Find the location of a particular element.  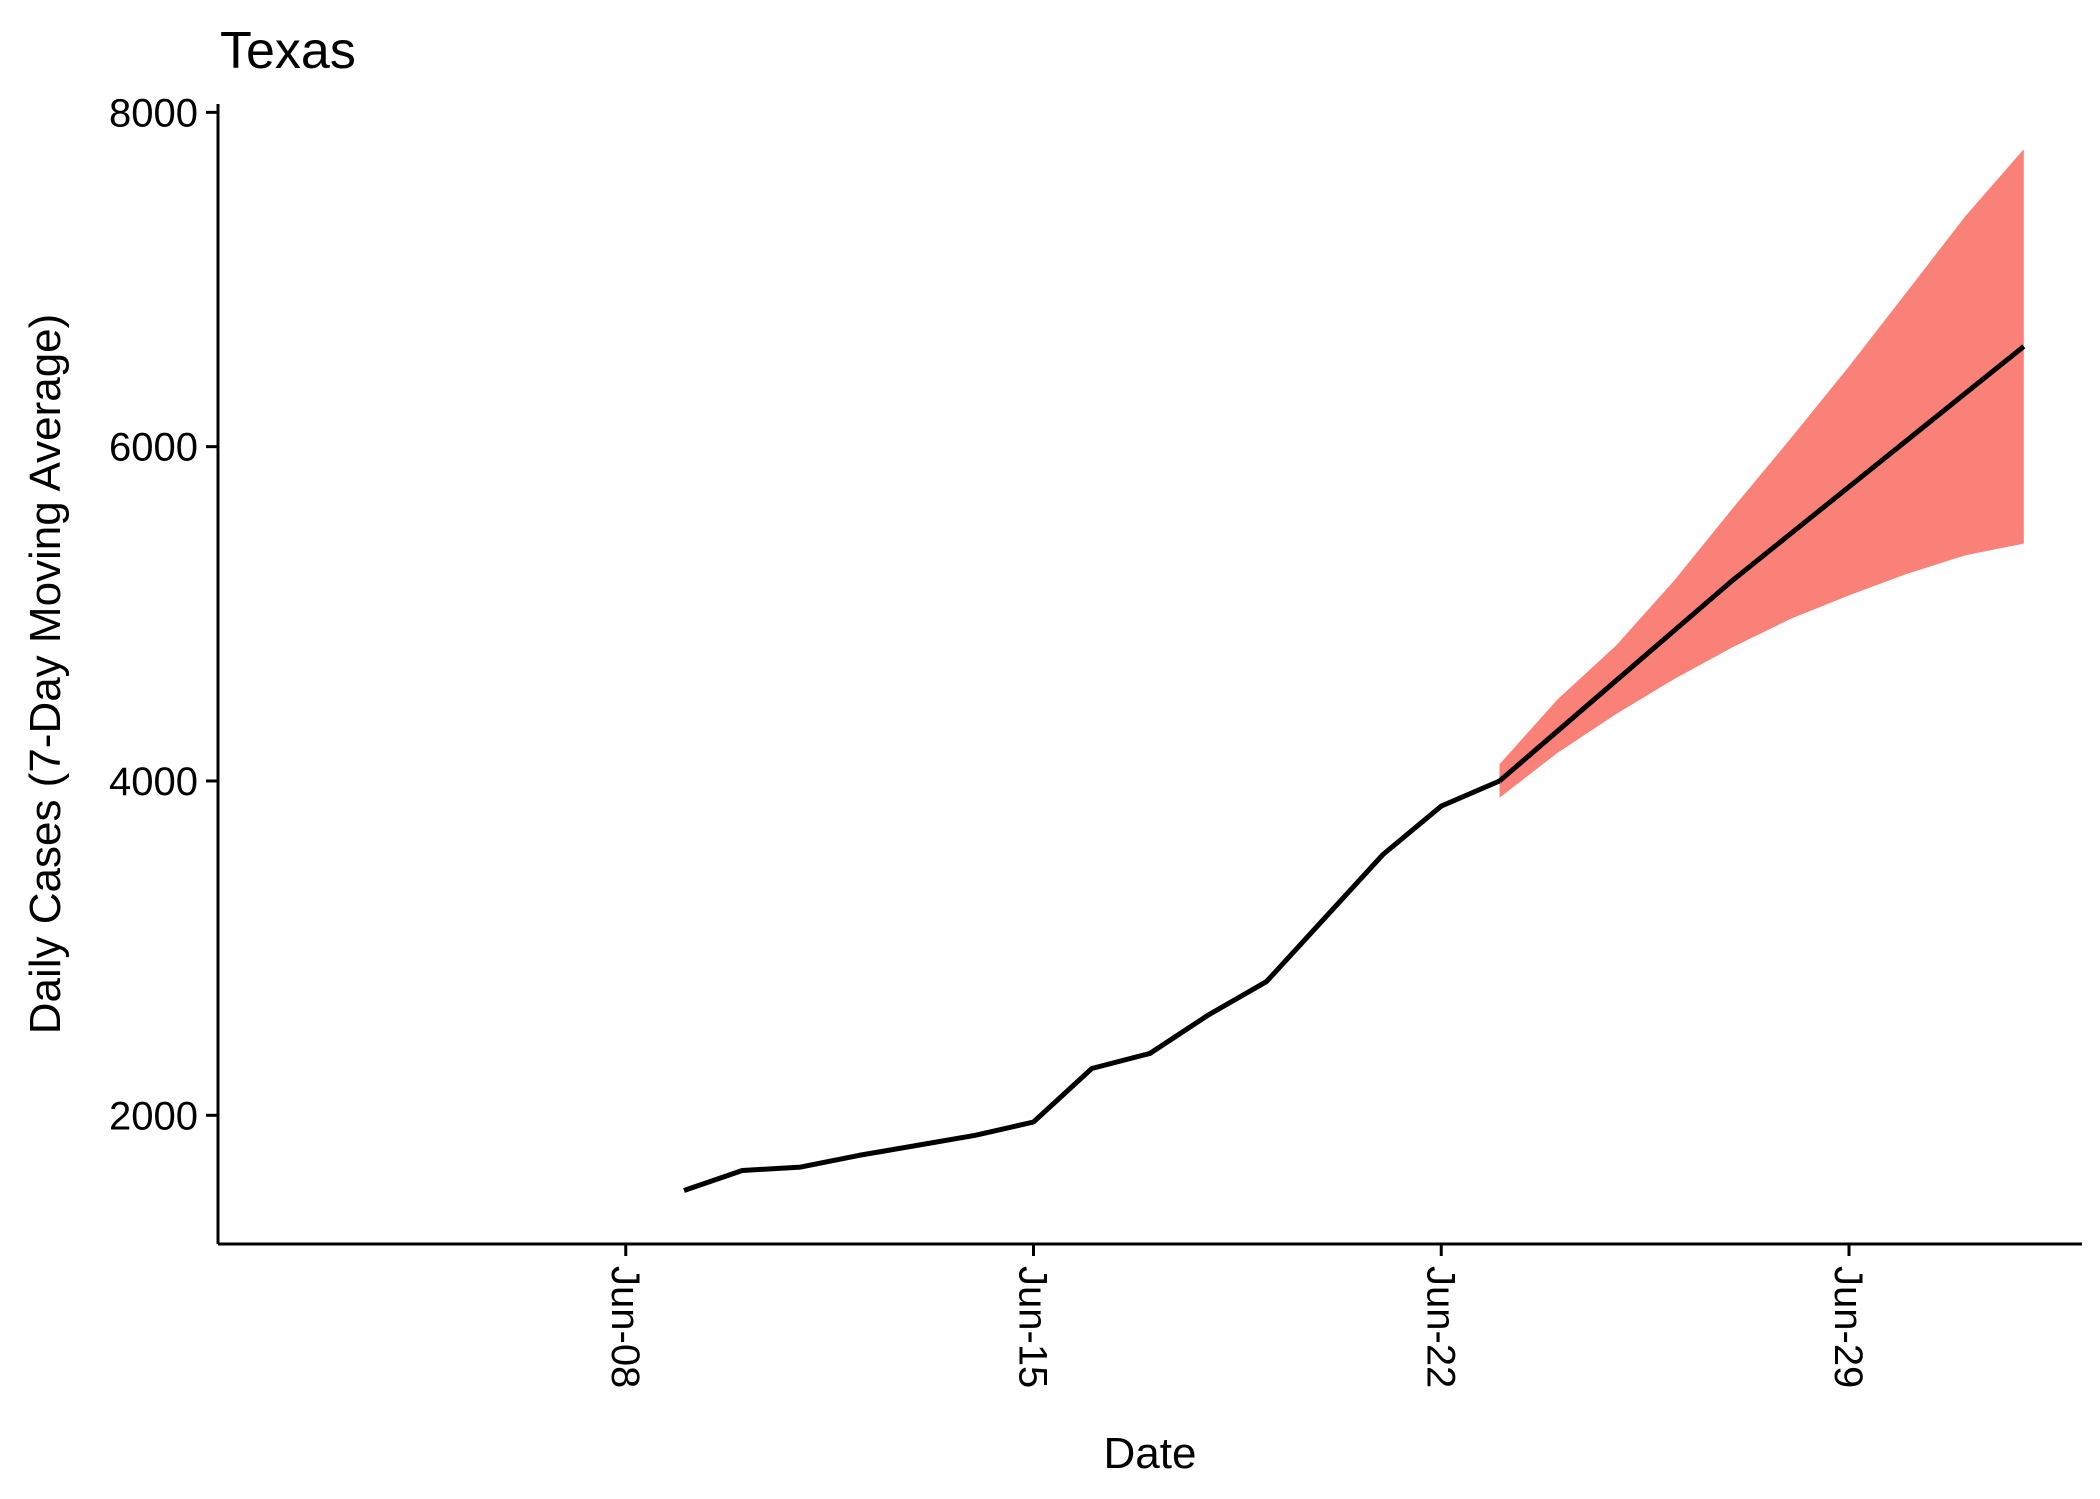

forecast-interval-layer is located at coordinates (1761, 473).